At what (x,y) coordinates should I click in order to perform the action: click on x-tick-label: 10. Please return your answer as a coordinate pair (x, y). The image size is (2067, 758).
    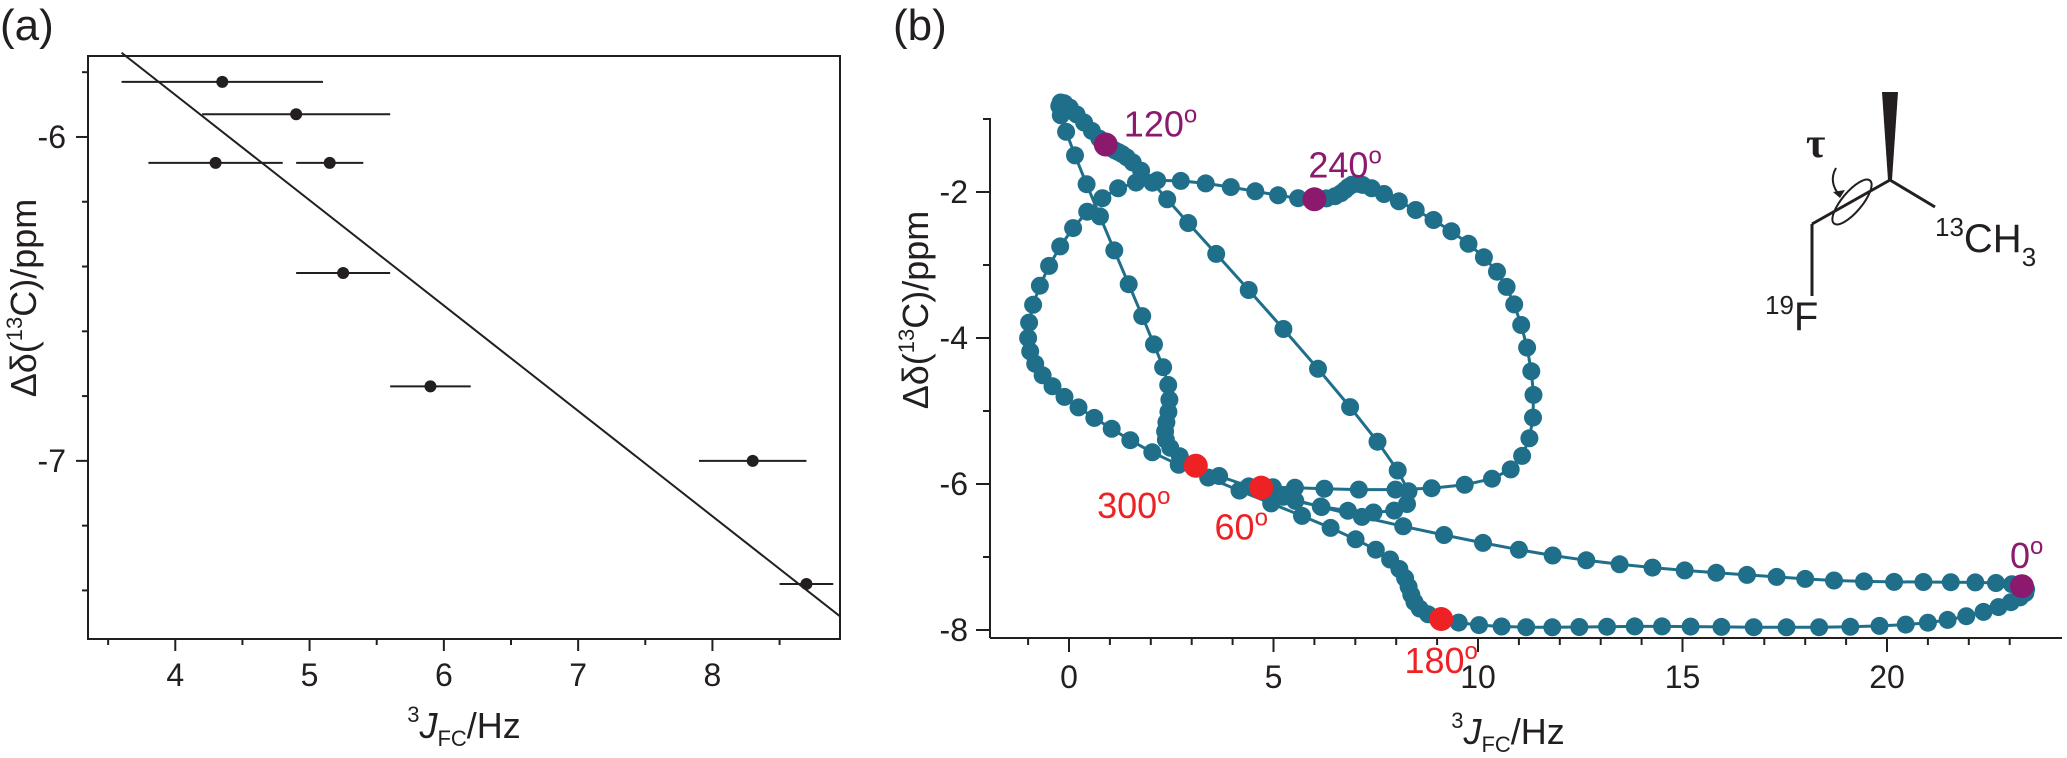
    Looking at the image, I should click on (1478, 677).